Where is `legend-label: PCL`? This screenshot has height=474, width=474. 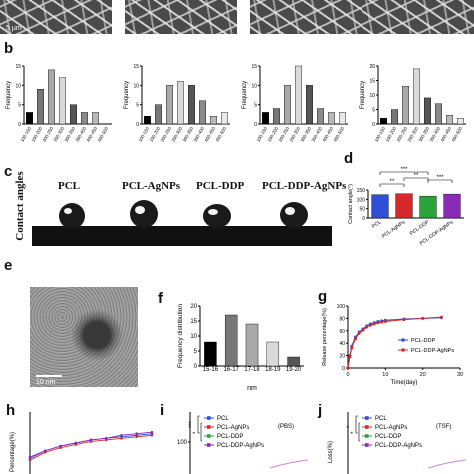
legend-label: PCL is located at coordinates (223, 419).